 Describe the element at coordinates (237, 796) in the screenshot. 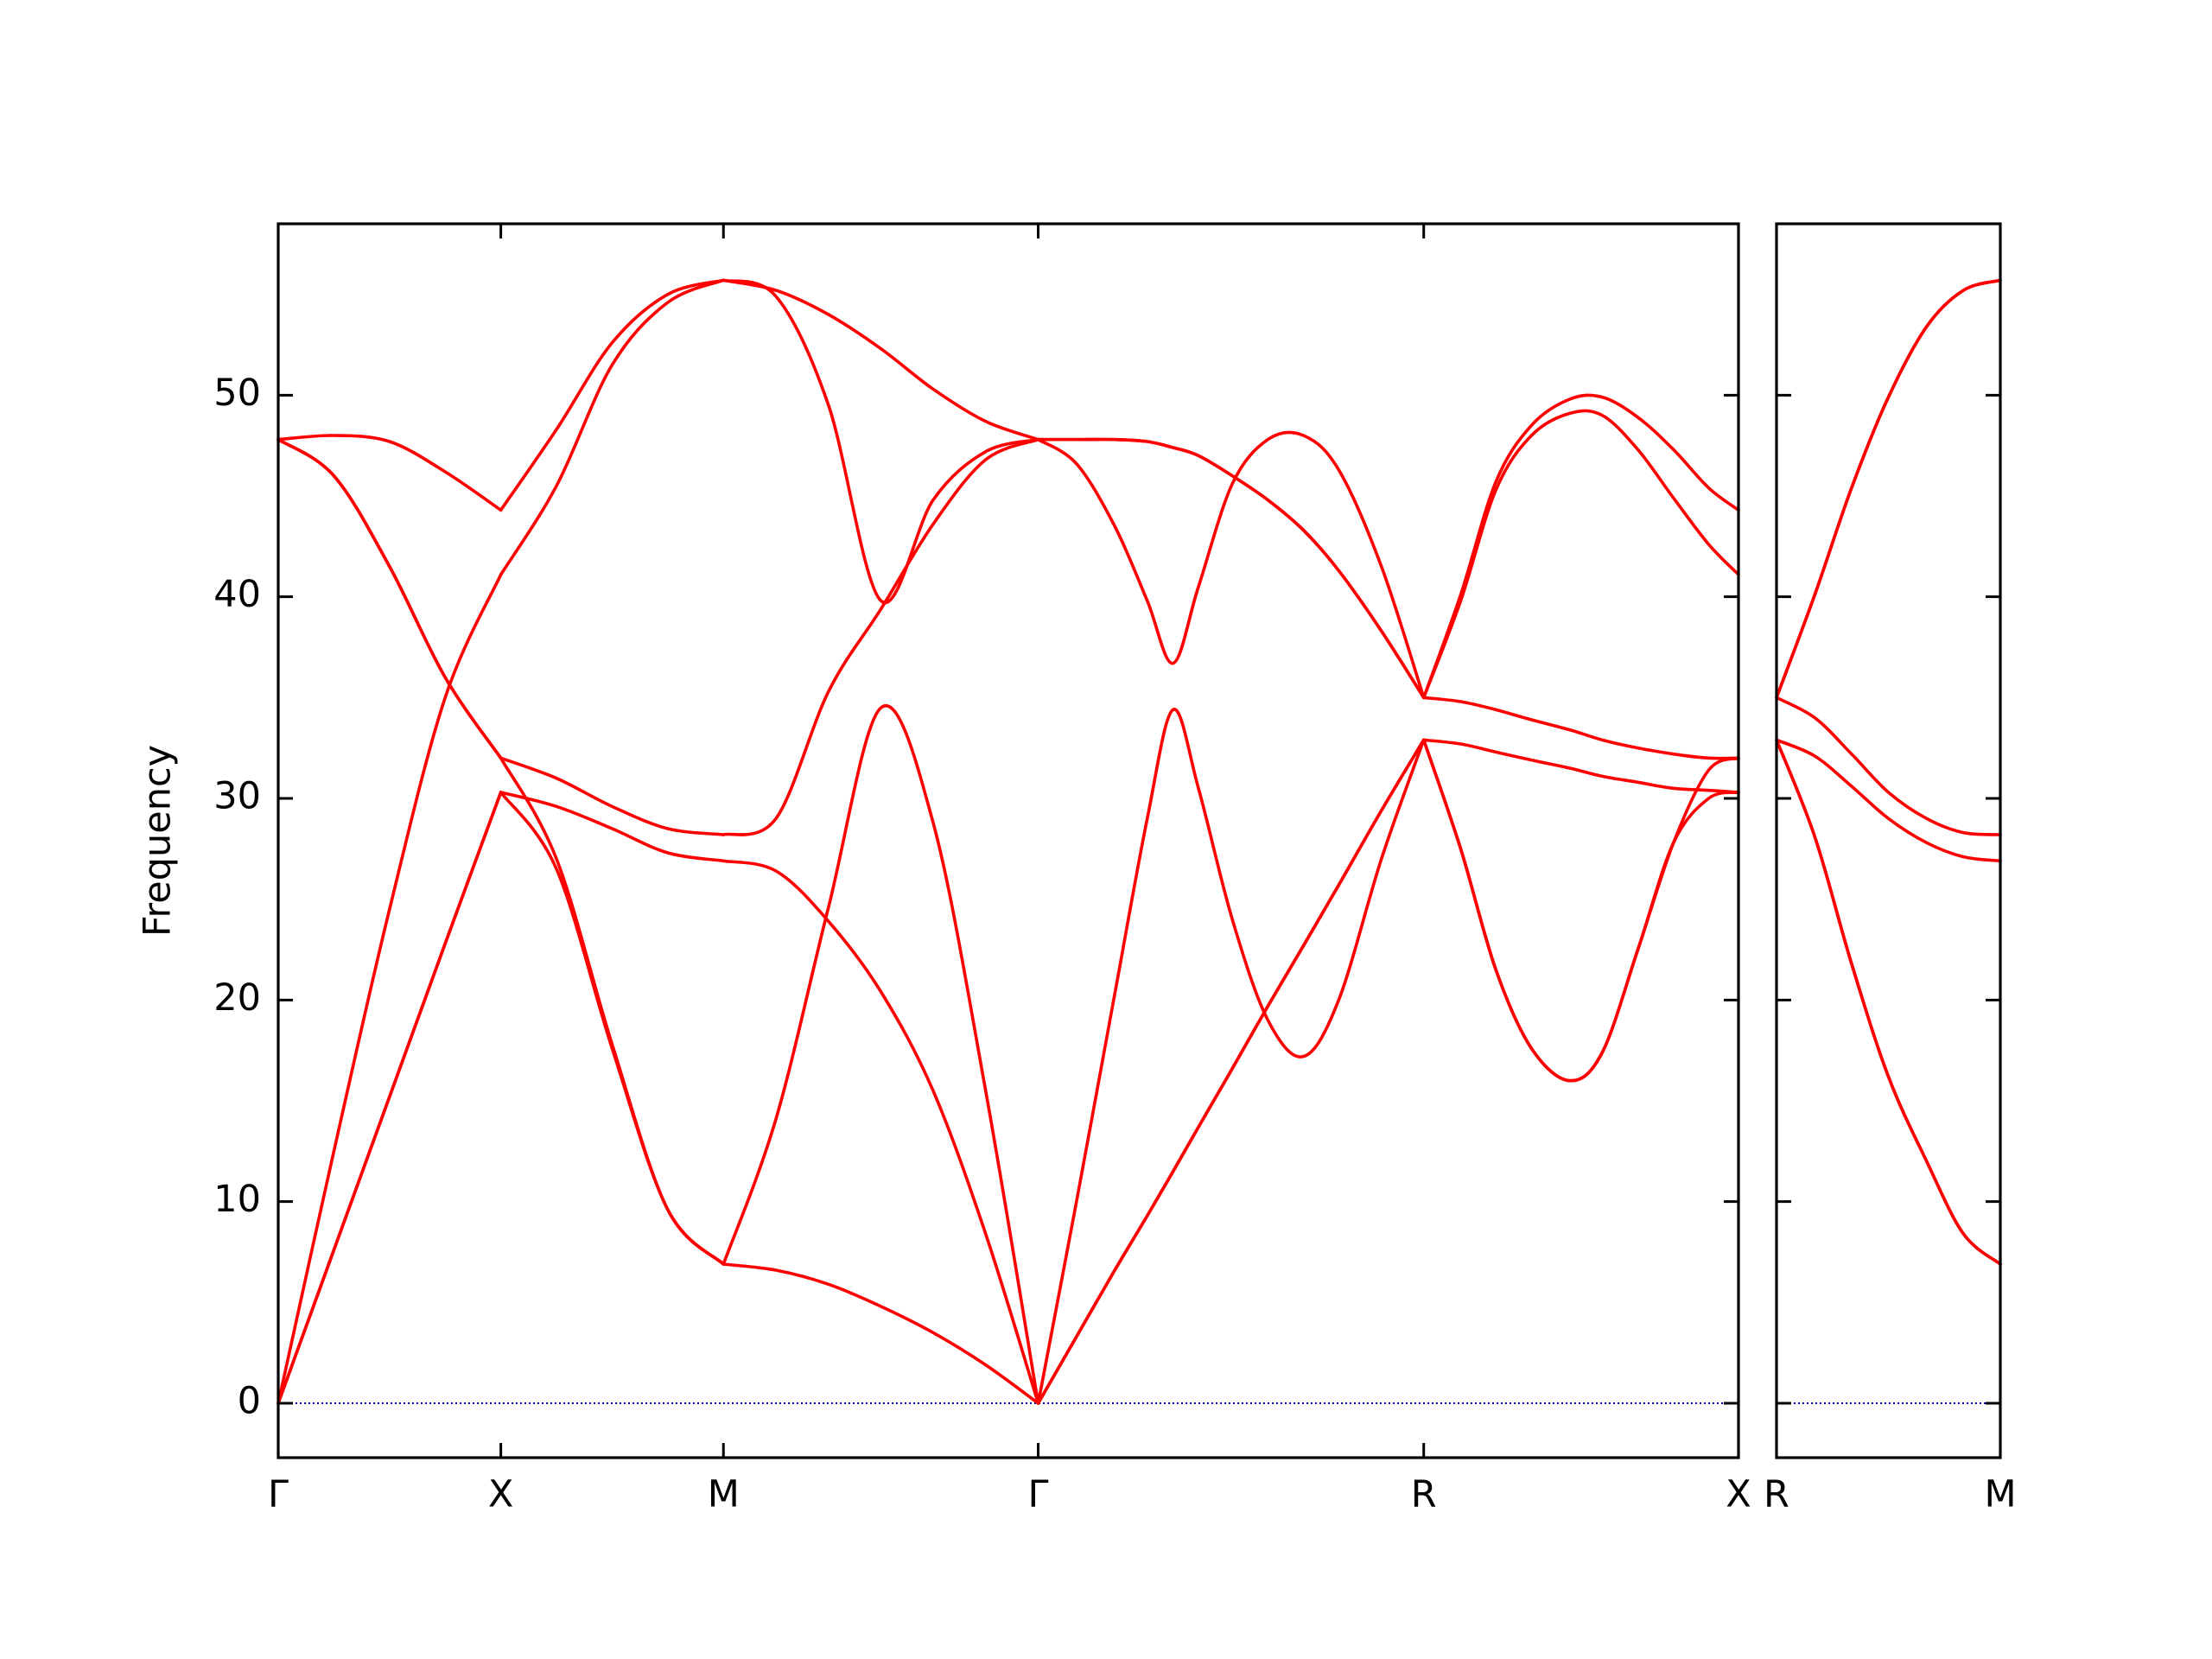

I see `y-tick-label: 30` at that location.